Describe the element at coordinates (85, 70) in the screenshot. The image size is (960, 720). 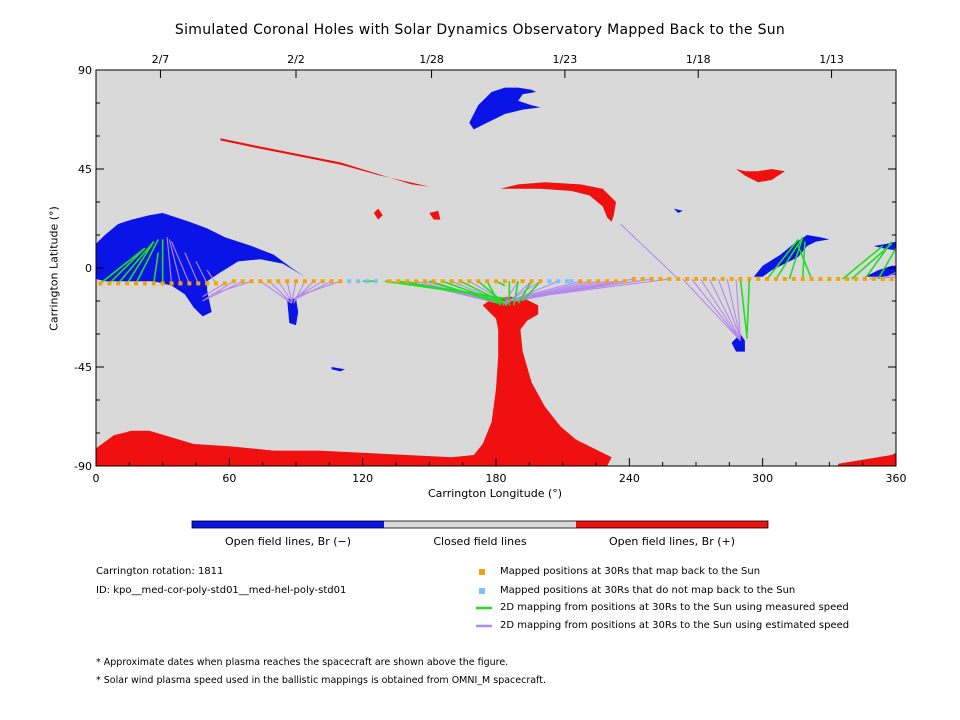
I see `y-tick-label: 90` at that location.